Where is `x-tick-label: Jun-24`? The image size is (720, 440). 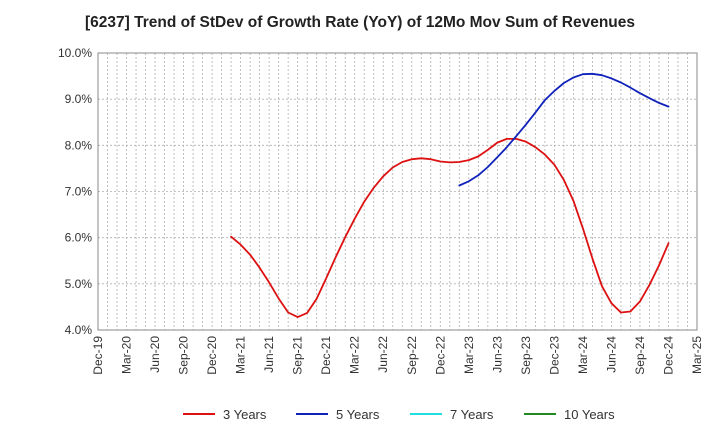 x-tick-label: Jun-24 is located at coordinates (611, 354).